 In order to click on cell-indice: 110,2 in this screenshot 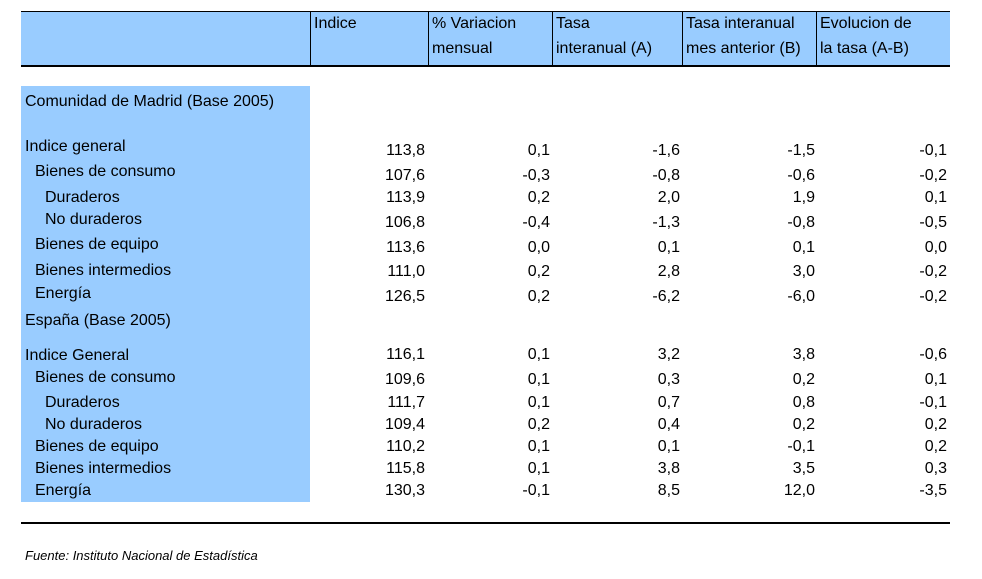, I will do `click(405, 446)`.